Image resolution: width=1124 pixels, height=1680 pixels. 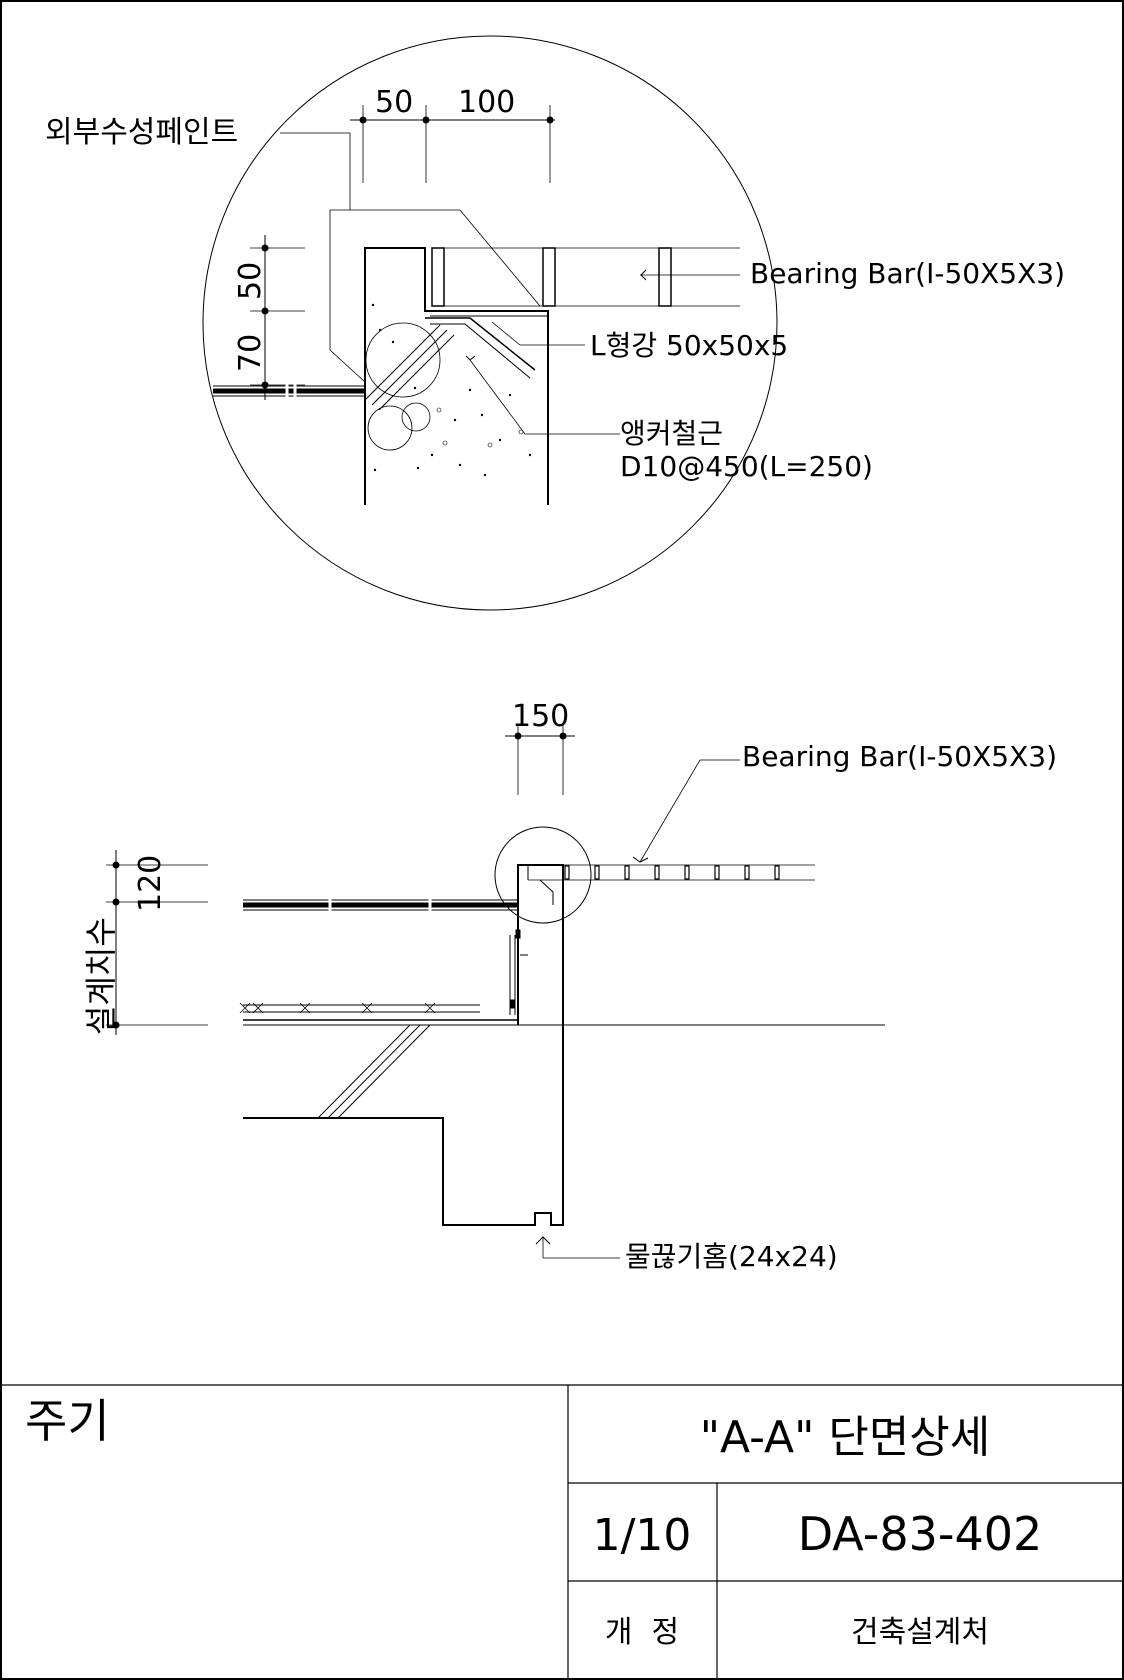 I want to click on drawing-title: "A-A" 단면상세, so click(x=845, y=1437).